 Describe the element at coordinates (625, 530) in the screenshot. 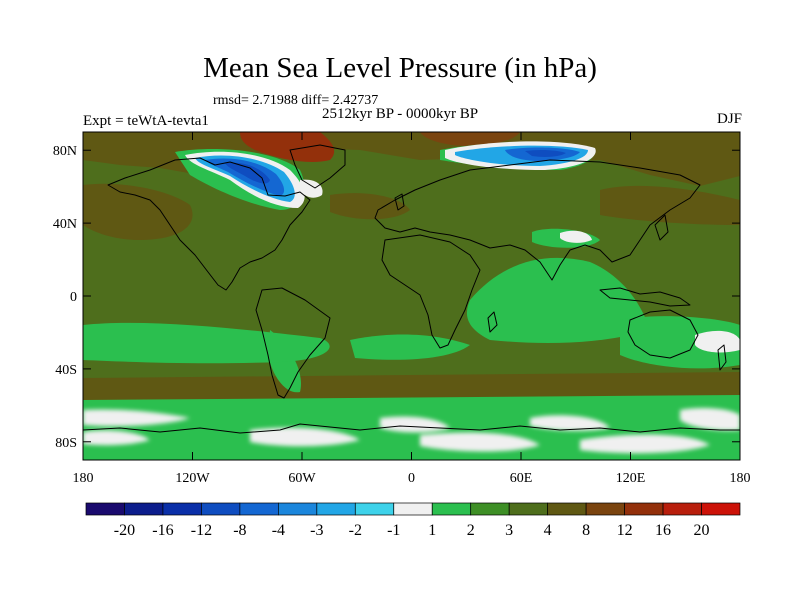

I see `colorbar-label: 12` at that location.